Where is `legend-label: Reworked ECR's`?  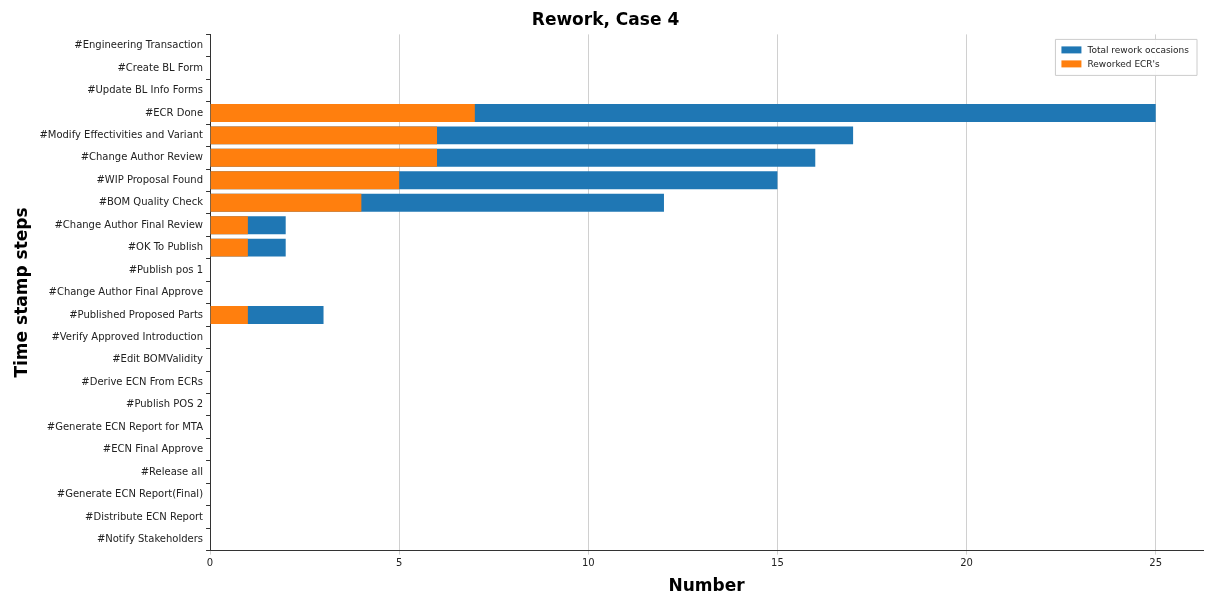
legend-label: Reworked ECR's is located at coordinates (1124, 63).